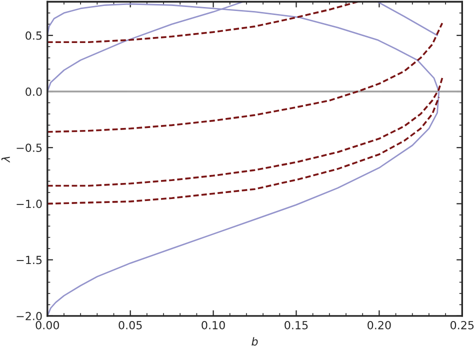  I want to click on y-tick-label: −1.0, so click(29, 204).